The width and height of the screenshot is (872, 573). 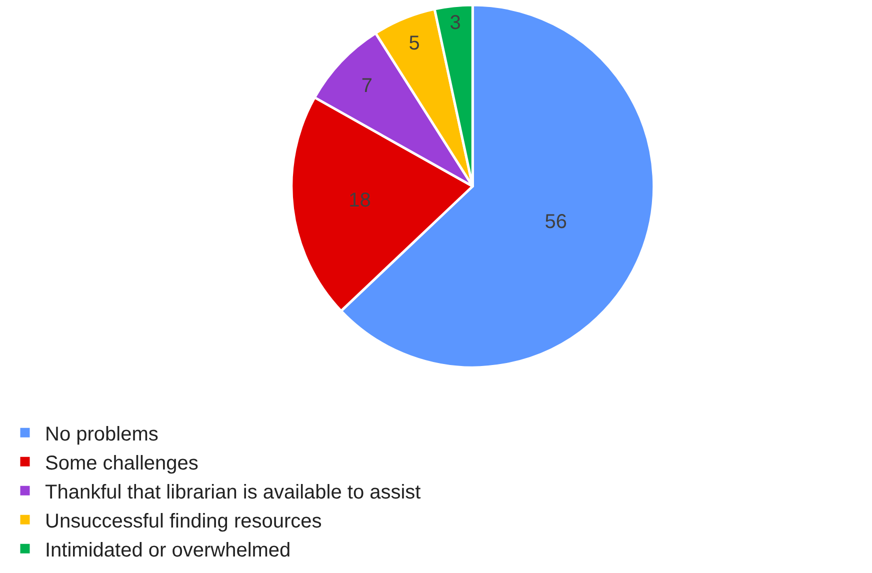 What do you see at coordinates (414, 43) in the screenshot?
I see `data-label: 5` at bounding box center [414, 43].